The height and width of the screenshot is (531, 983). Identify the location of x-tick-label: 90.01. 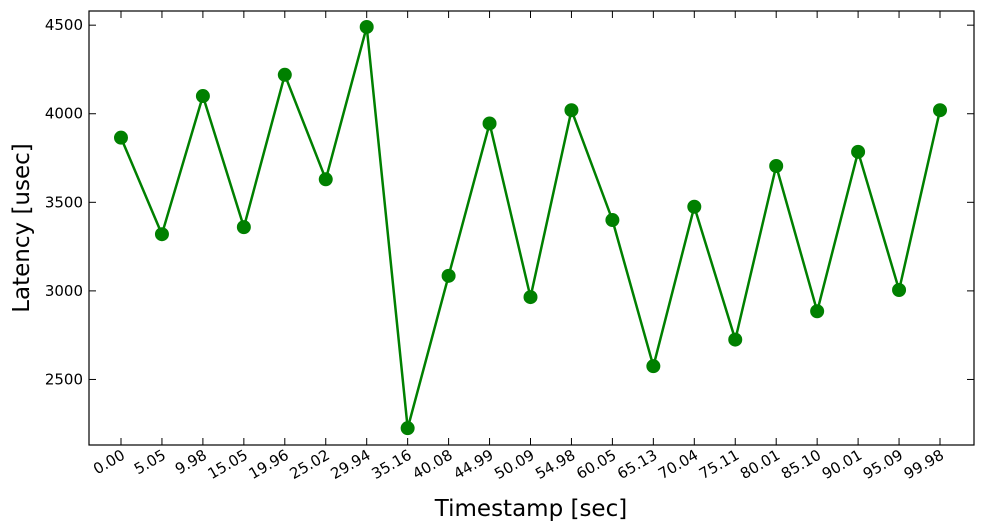
(842, 464).